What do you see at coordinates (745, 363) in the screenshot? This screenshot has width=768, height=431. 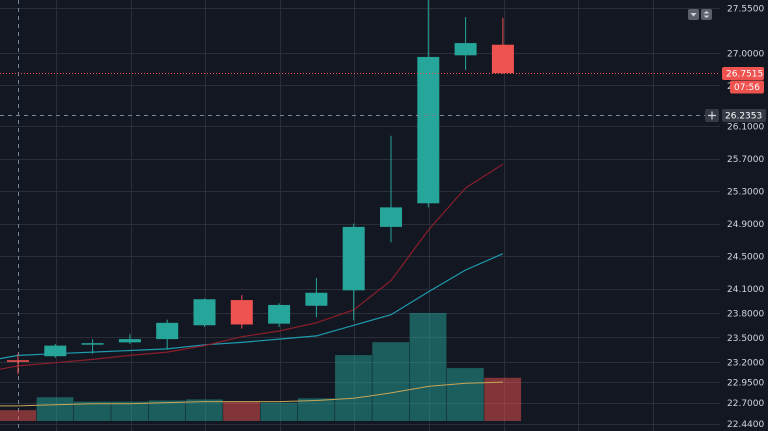 I see `price-tick-label: 23.2000` at bounding box center [745, 363].